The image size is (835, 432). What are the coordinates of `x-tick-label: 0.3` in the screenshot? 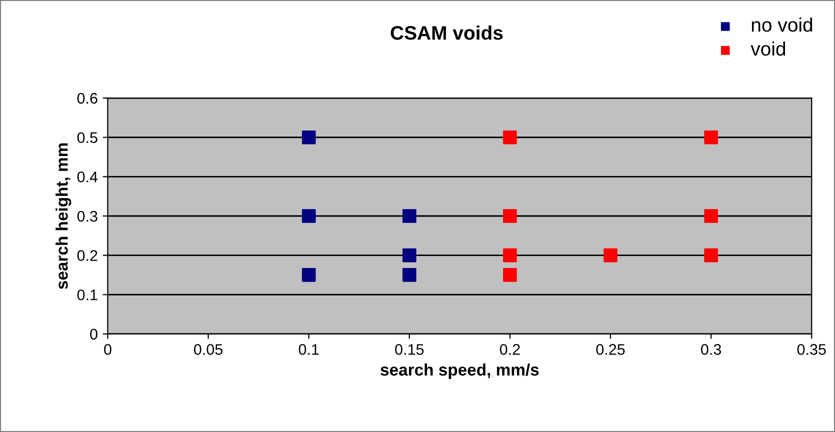 It's located at (711, 349).